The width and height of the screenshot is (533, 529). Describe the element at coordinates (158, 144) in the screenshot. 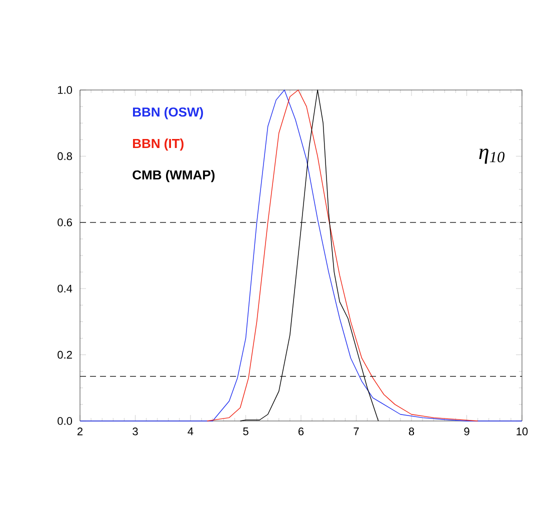

I see `text: BBN (IT)` at that location.